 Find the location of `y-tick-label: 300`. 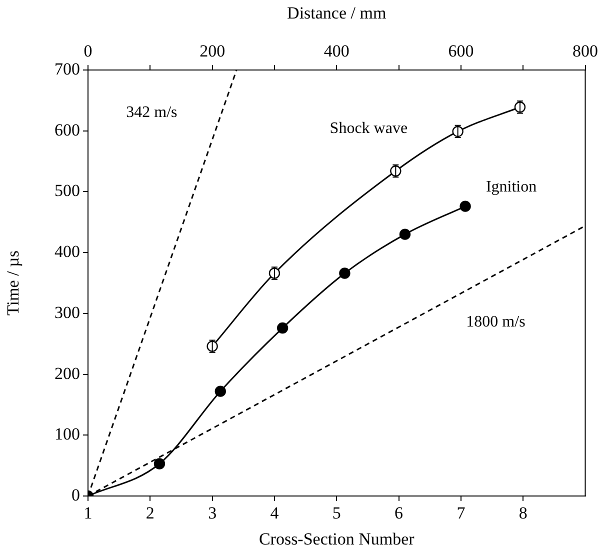

y-tick-label: 300 is located at coordinates (67, 312).